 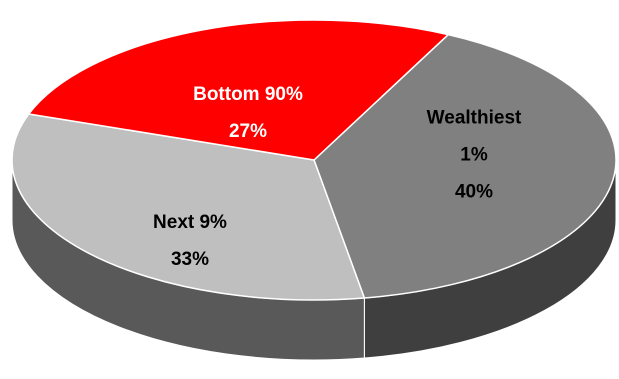 What do you see at coordinates (190, 259) in the screenshot?
I see `slice-label-line: 33%` at bounding box center [190, 259].